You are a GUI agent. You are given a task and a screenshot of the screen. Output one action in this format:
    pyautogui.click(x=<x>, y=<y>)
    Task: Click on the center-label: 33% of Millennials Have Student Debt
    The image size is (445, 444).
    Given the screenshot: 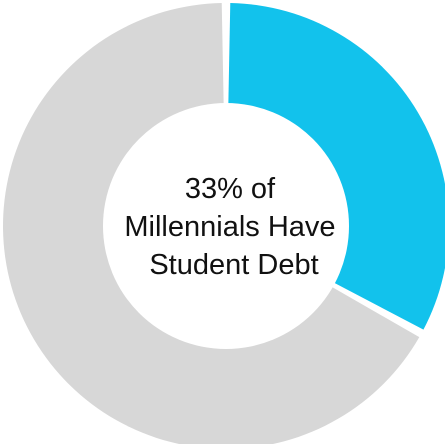 What is the action you would take?
    pyautogui.click(x=233, y=227)
    